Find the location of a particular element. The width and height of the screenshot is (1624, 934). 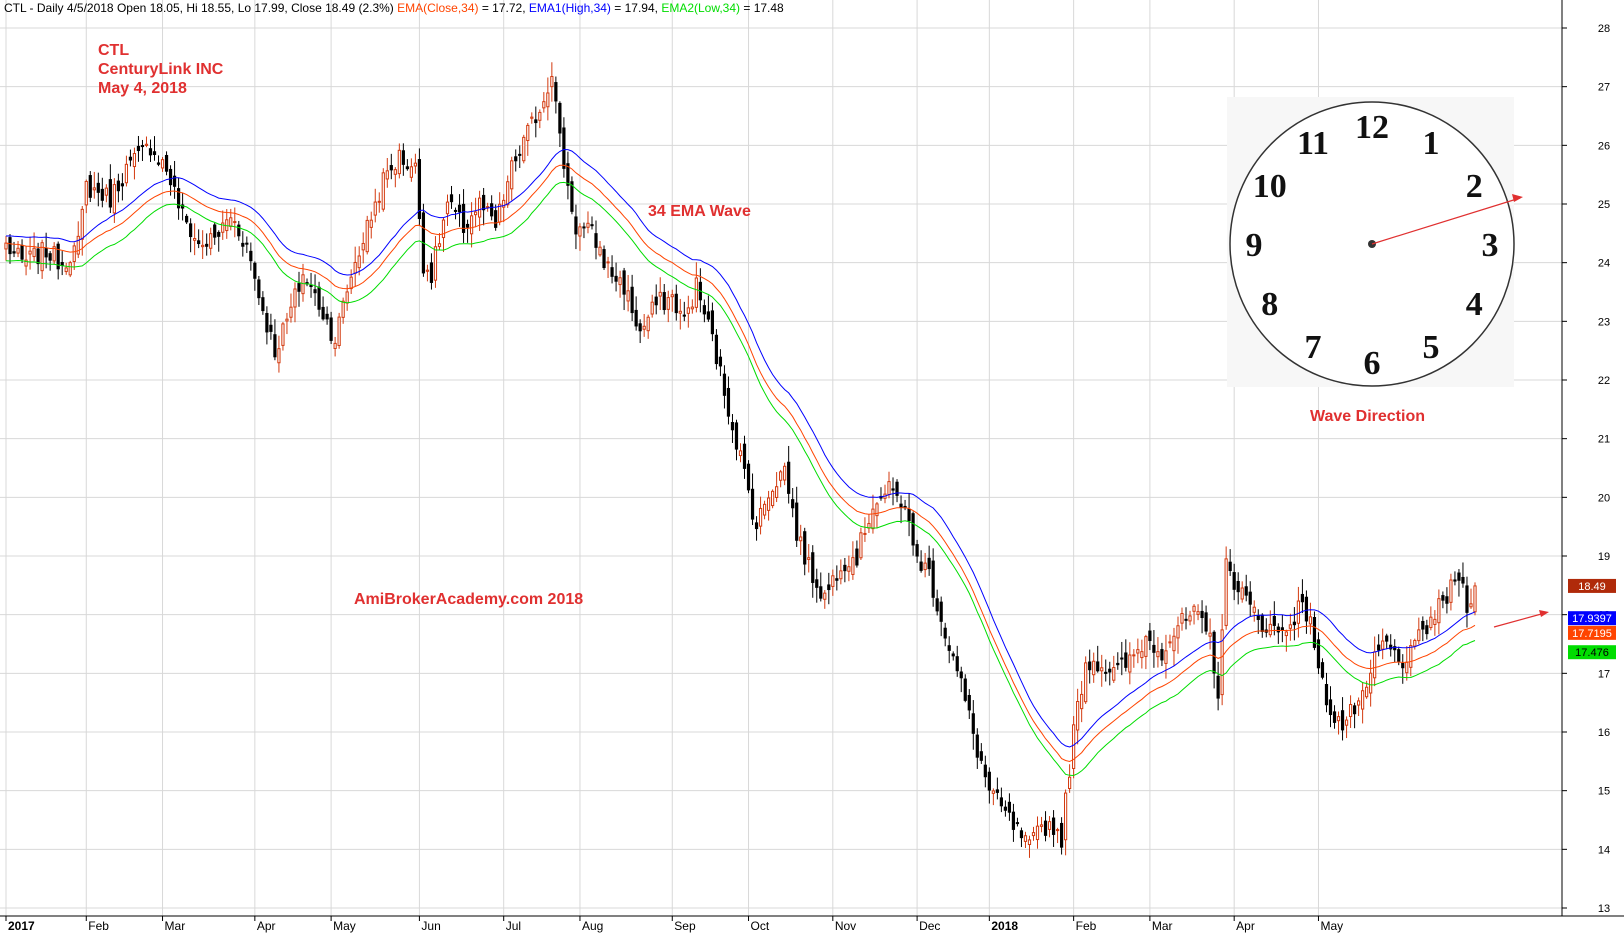

x-tick-label: Jun is located at coordinates (430, 926).